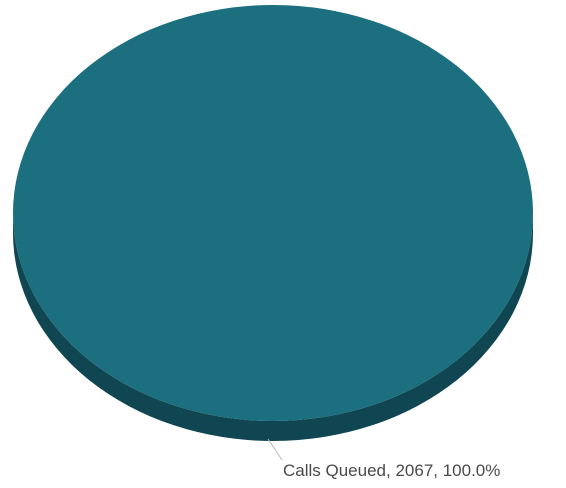 Image resolution: width=566 pixels, height=488 pixels. I want to click on slice-label-calls-queued: Calls Queued, 2067, 100.0%, so click(391, 470).